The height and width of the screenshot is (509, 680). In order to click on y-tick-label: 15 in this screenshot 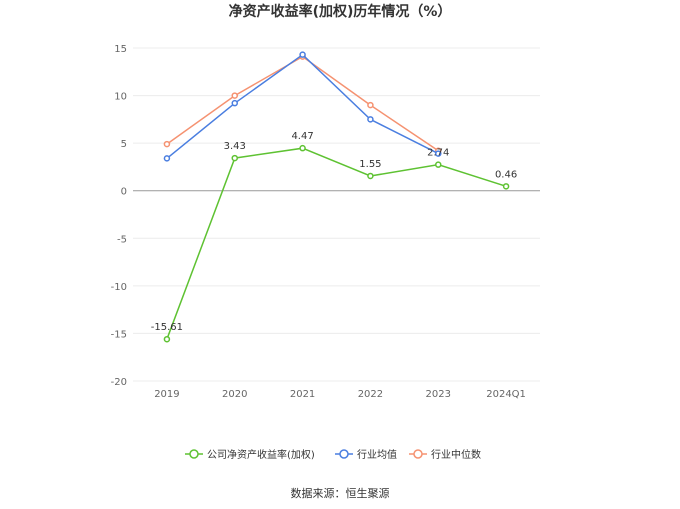, I will do `click(120, 49)`.